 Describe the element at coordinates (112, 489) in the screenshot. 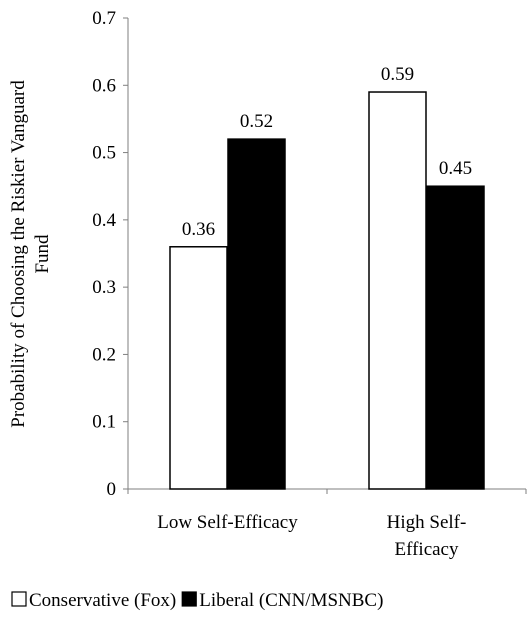

I see `y-tick-label: 0` at that location.